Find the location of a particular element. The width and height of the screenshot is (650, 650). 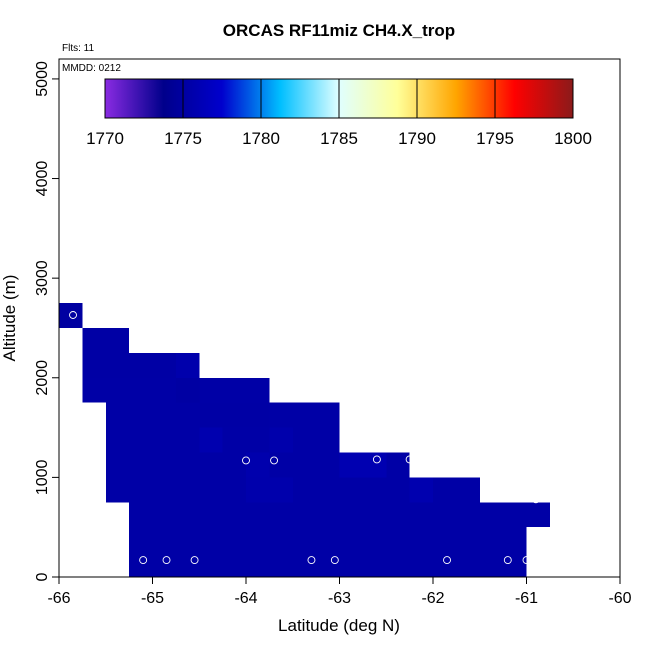

x-axis: -66 -65 -64 -63 -62 -61 -60 is located at coordinates (339, 592).